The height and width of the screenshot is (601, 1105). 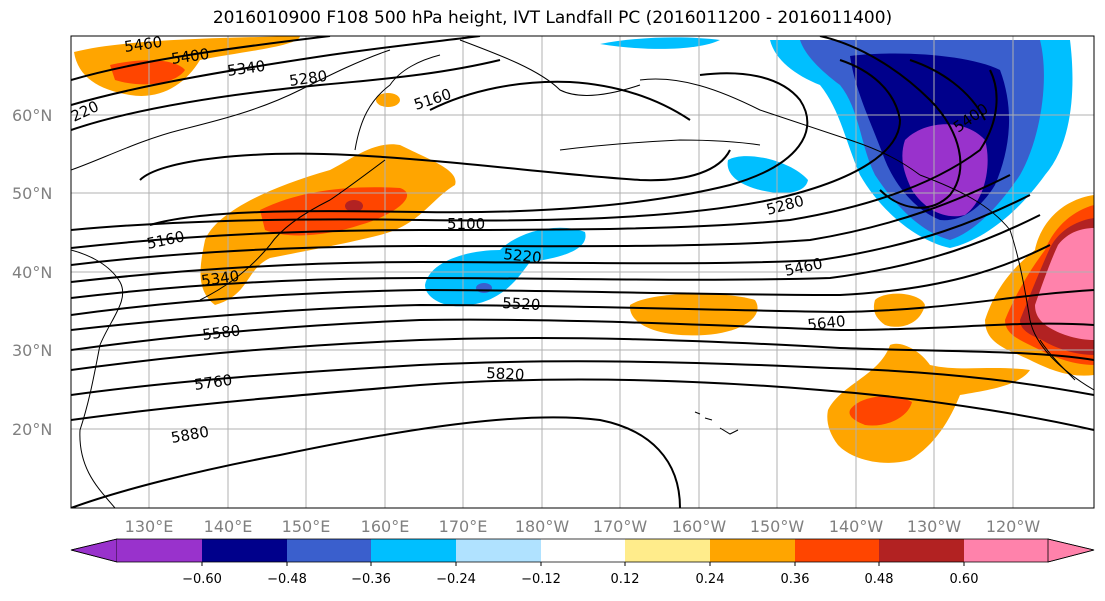 What do you see at coordinates (964, 579) in the screenshot?
I see `colorbar-tick-label: 0.60` at bounding box center [964, 579].